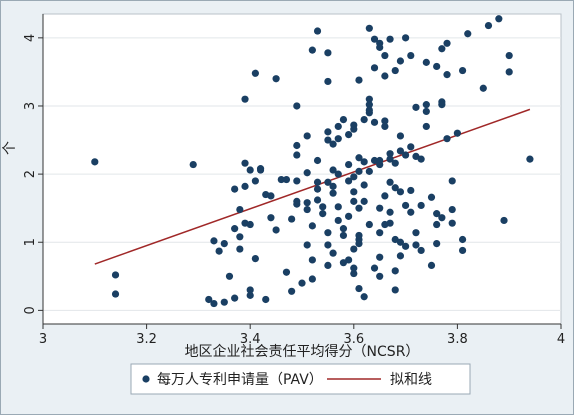  Describe the element at coordinates (30, 242) in the screenshot. I see `y-tick-label: 1` at that location.